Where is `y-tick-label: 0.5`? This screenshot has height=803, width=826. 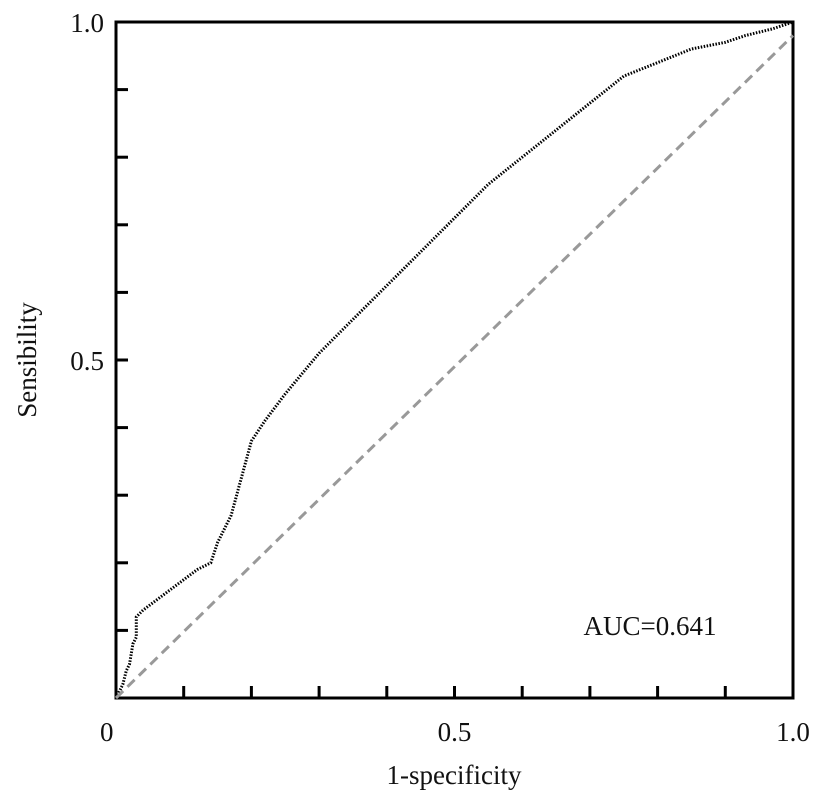
y-tick-label: 0.5 is located at coordinates (87, 361).